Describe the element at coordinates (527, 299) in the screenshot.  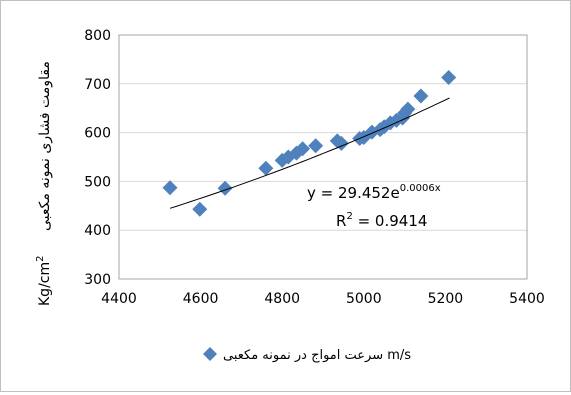
I see `x-tick-label: 5400` at that location.